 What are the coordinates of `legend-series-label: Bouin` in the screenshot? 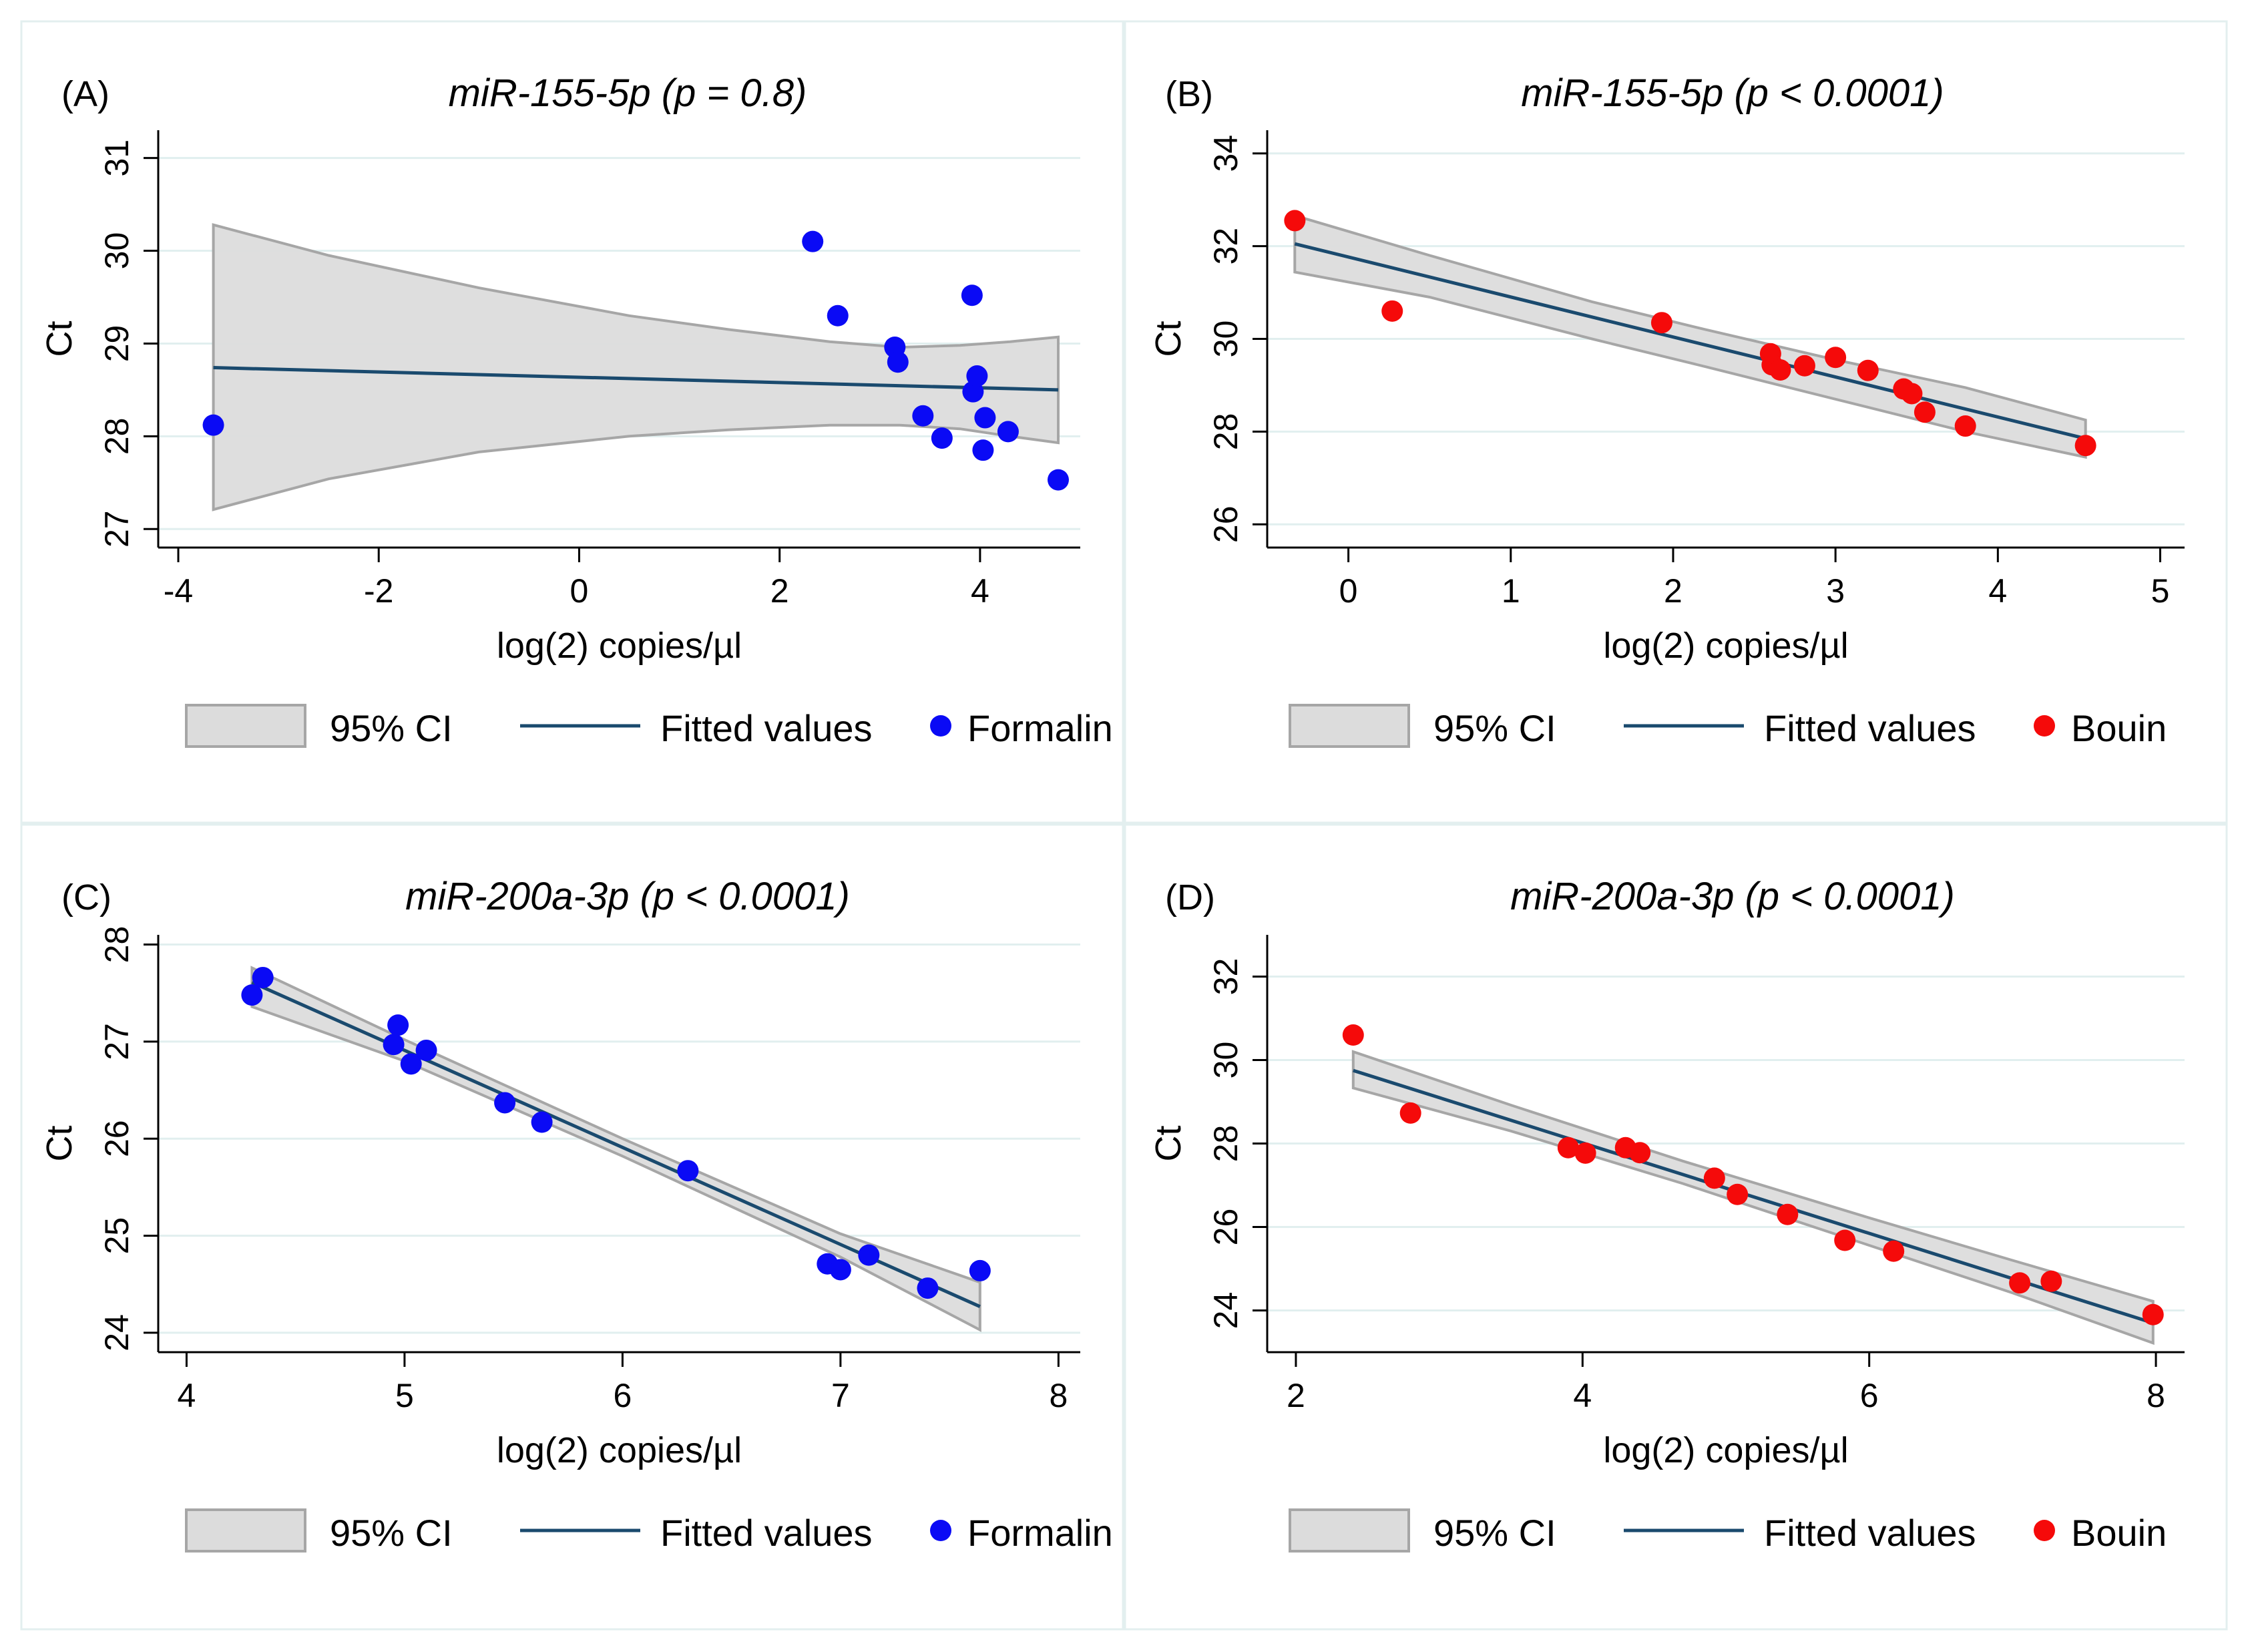 It's located at (2119, 1533).